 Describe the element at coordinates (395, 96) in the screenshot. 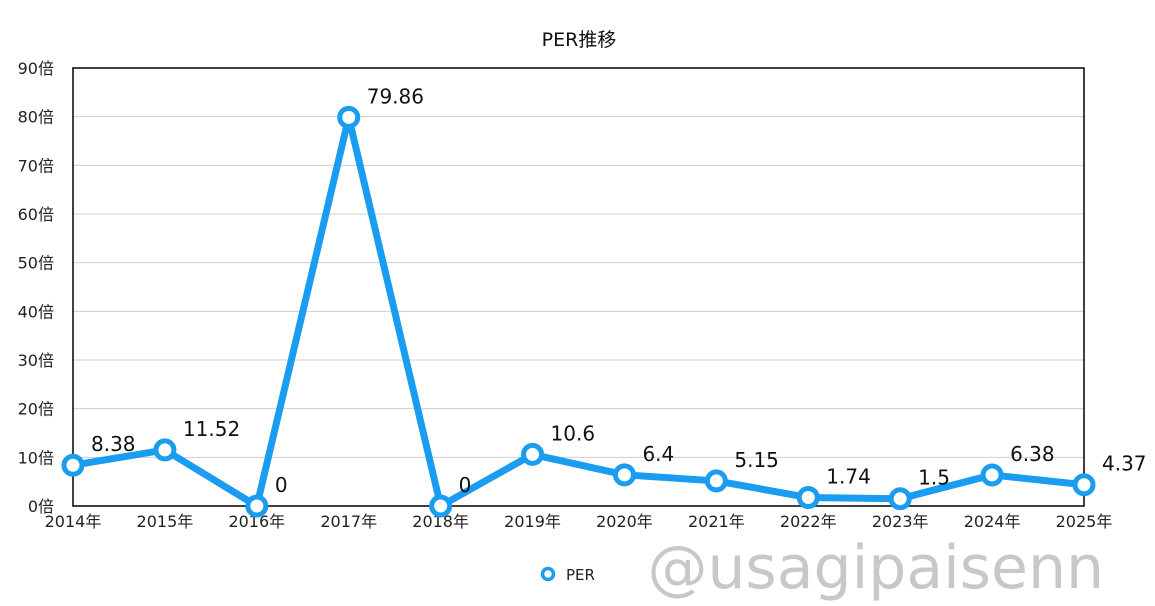

I see `data-label: 79.86` at that location.